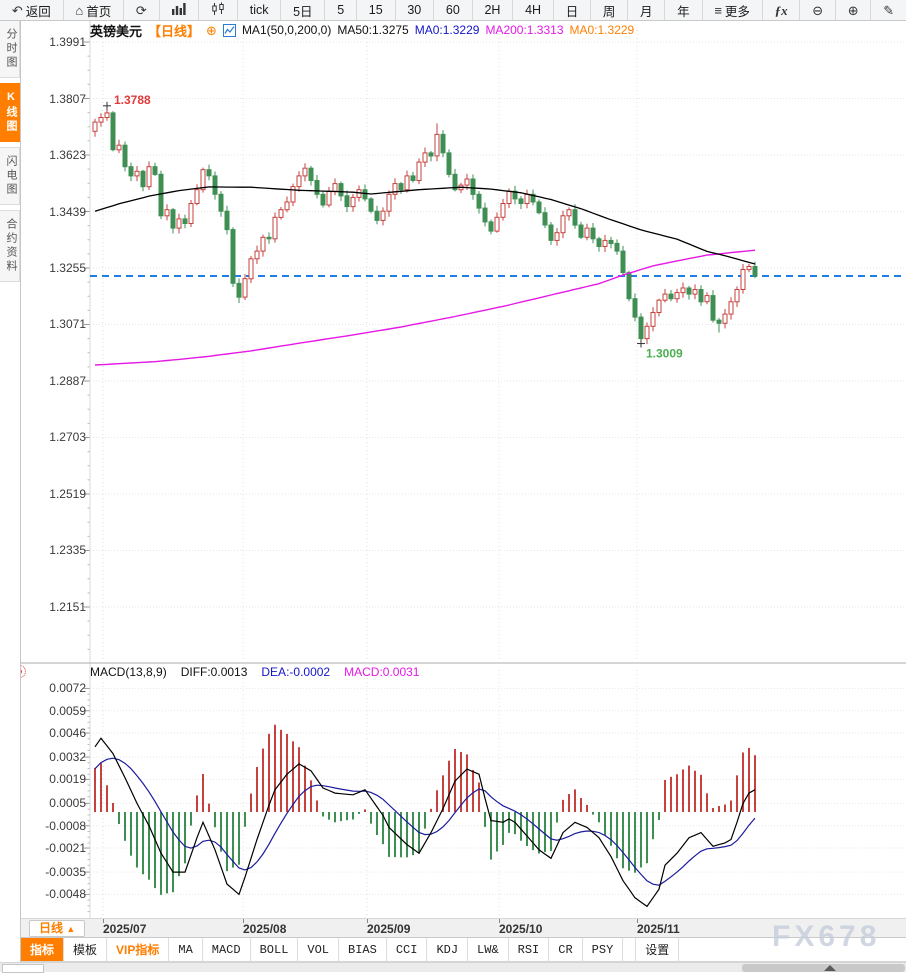  I want to click on back-icon: ↶, so click(17, 10).